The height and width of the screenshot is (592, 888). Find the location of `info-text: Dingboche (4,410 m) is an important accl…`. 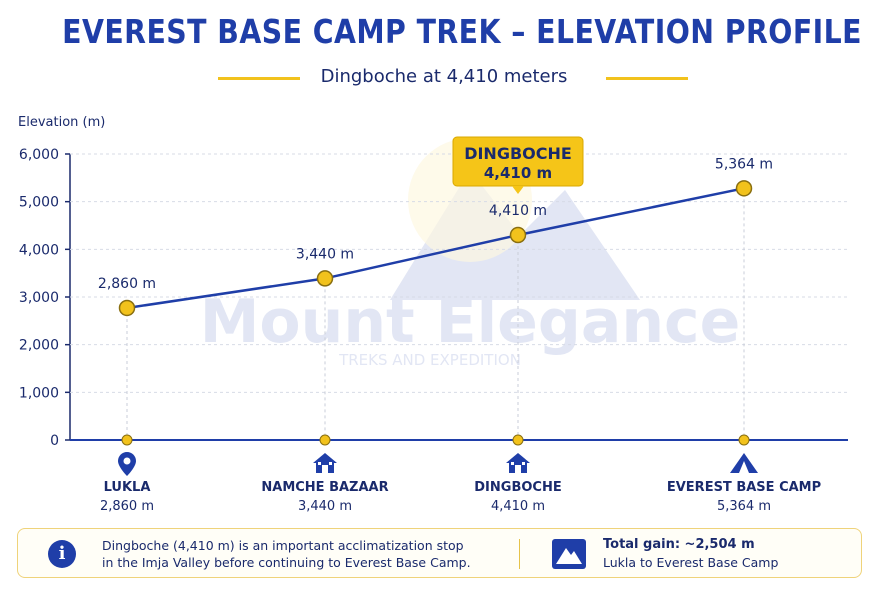

info-text: Dingboche (4,410 m) is an important accl… is located at coordinates (302, 554).